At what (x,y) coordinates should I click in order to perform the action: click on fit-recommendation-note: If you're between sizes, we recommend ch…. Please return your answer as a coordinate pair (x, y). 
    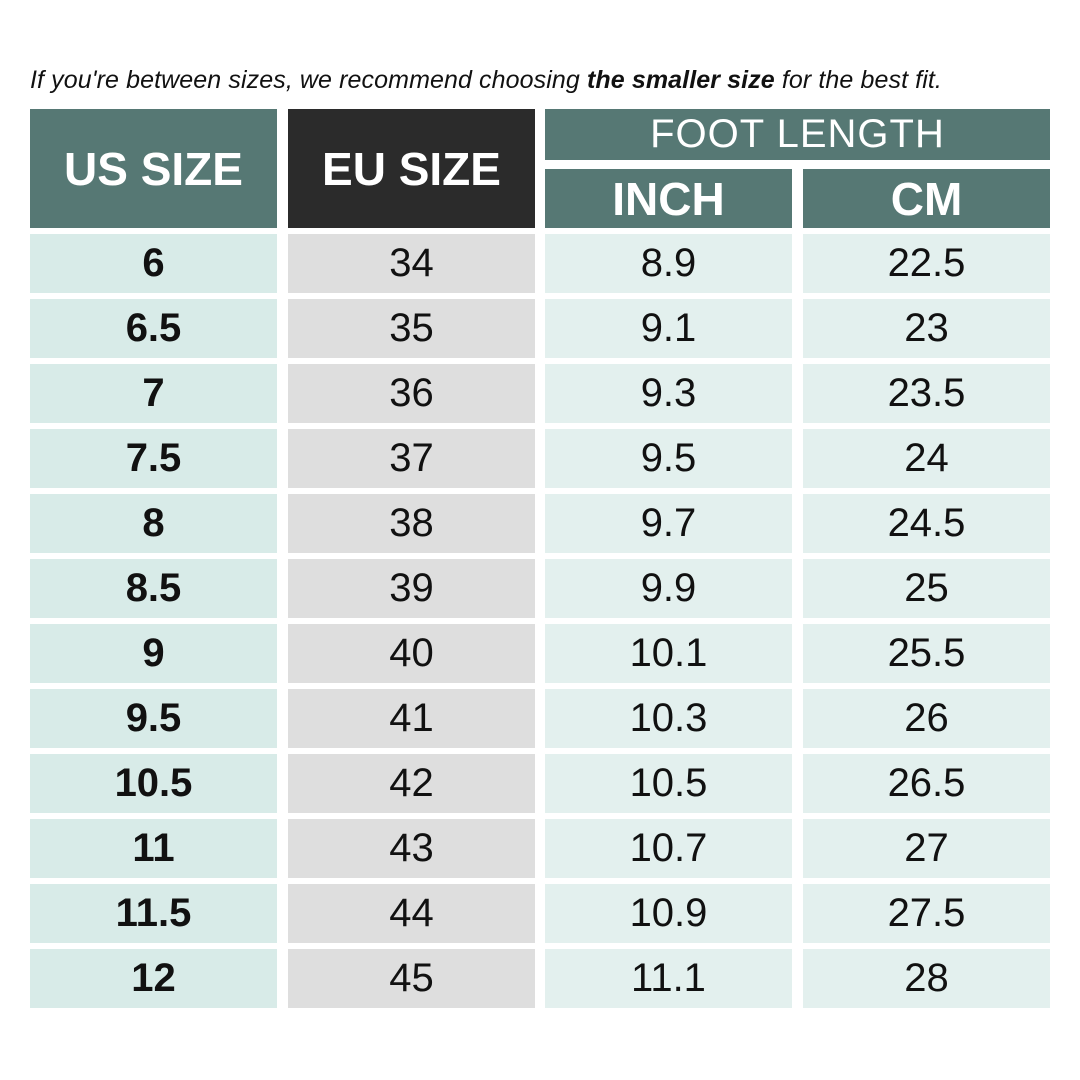
    Looking at the image, I should click on (545, 80).